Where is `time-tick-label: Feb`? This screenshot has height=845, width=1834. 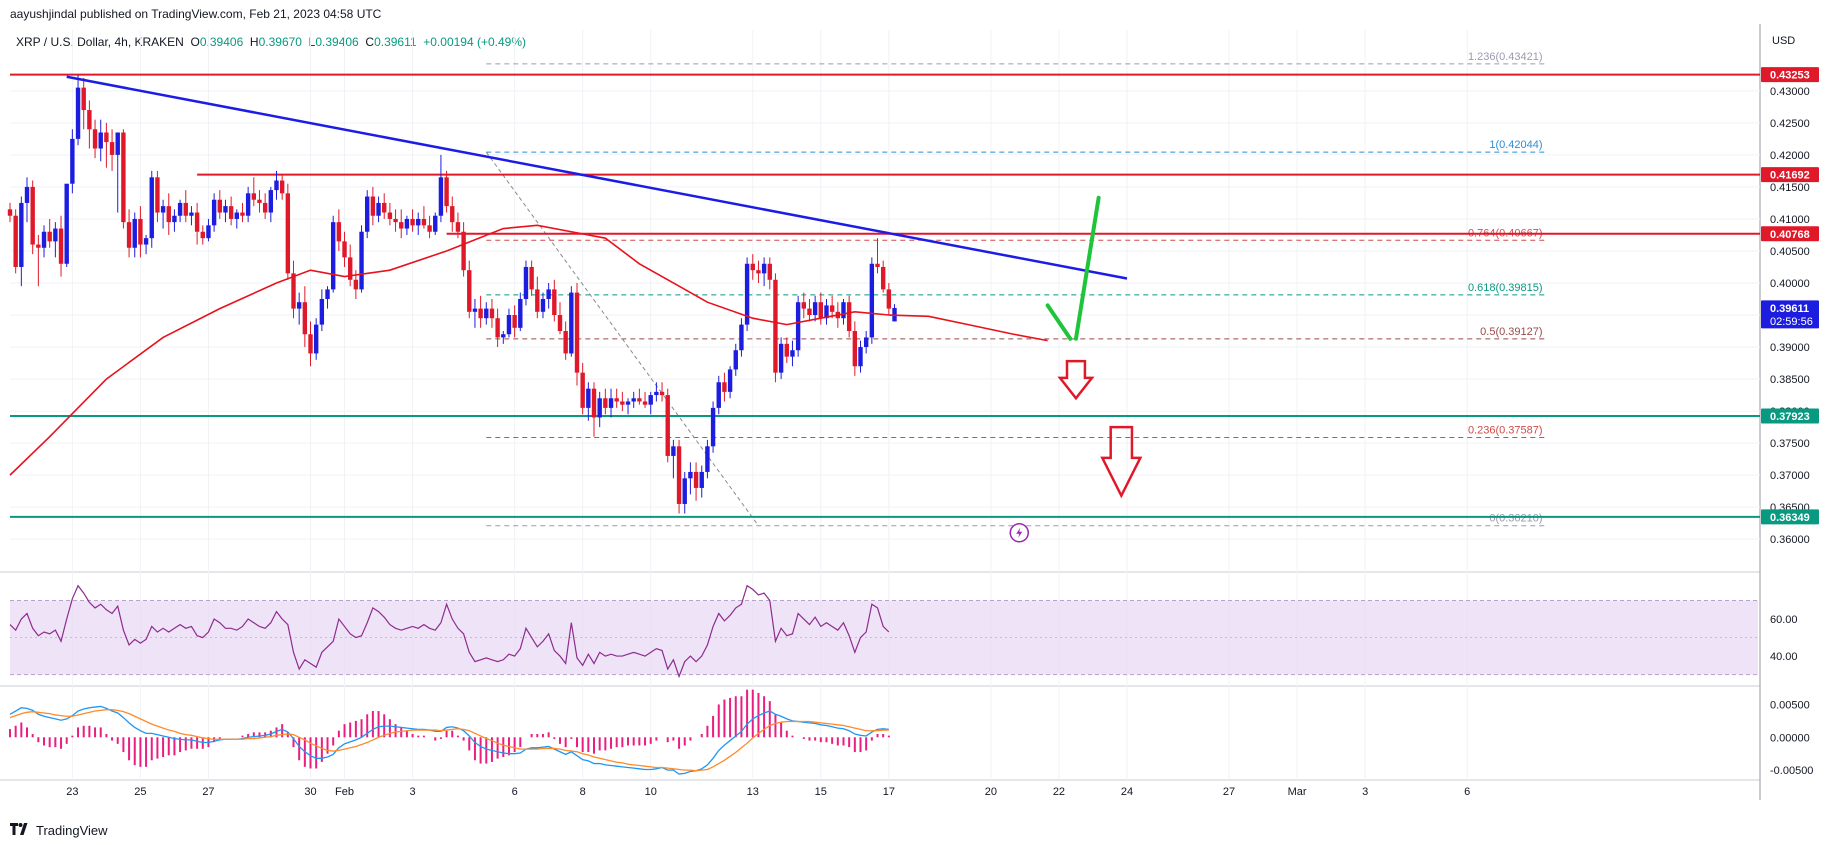
time-tick-label: Feb is located at coordinates (344, 792).